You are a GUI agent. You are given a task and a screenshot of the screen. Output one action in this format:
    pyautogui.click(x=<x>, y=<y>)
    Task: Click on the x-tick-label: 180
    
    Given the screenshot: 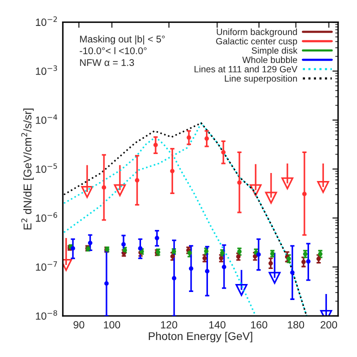 What is the action you would take?
    pyautogui.click(x=296, y=324)
    